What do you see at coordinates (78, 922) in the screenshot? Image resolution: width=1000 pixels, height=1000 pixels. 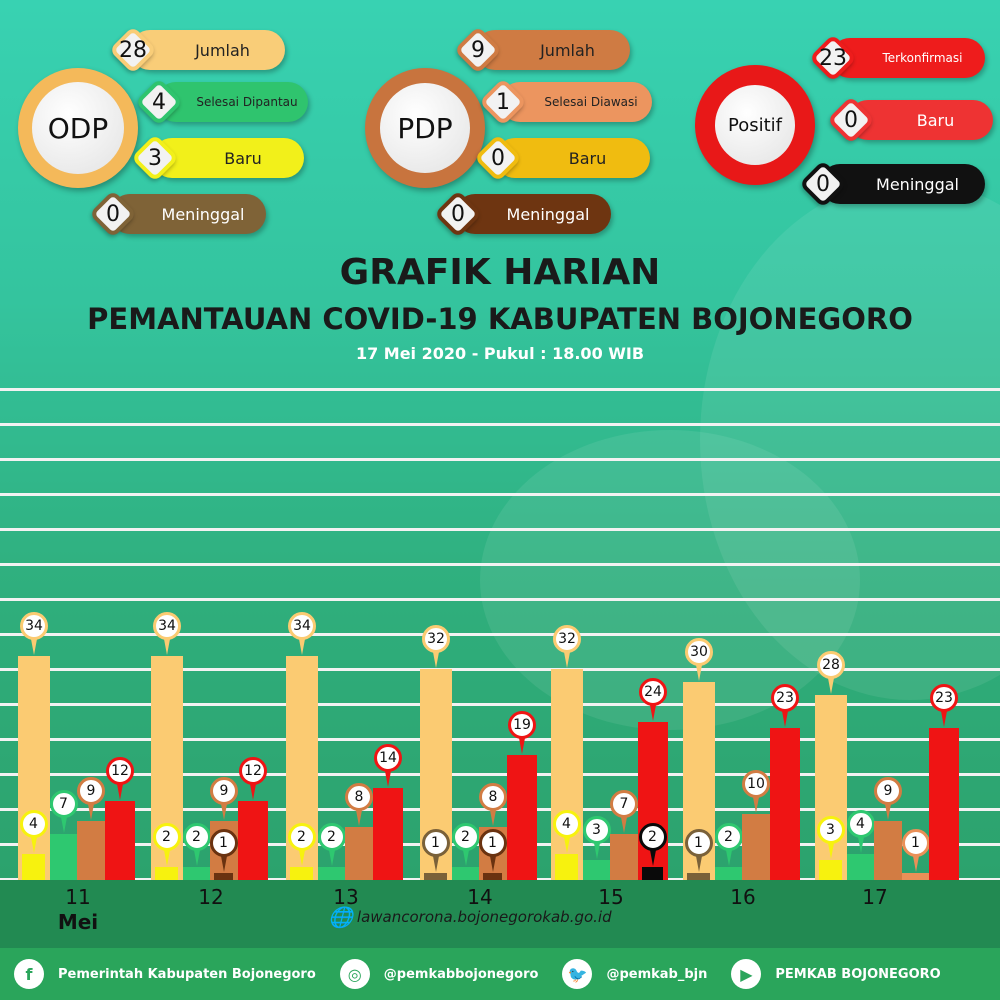 I see `month-label: Mei` at bounding box center [78, 922].